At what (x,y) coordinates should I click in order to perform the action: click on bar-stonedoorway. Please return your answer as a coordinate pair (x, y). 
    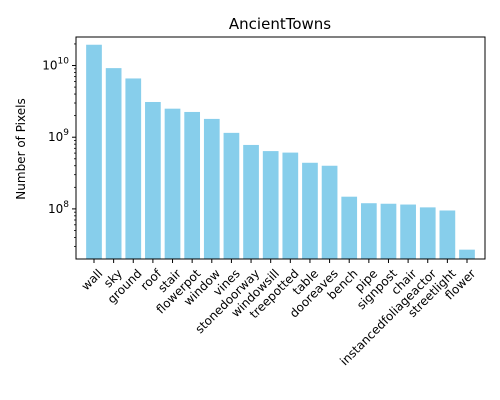
    Looking at the image, I should click on (251, 202).